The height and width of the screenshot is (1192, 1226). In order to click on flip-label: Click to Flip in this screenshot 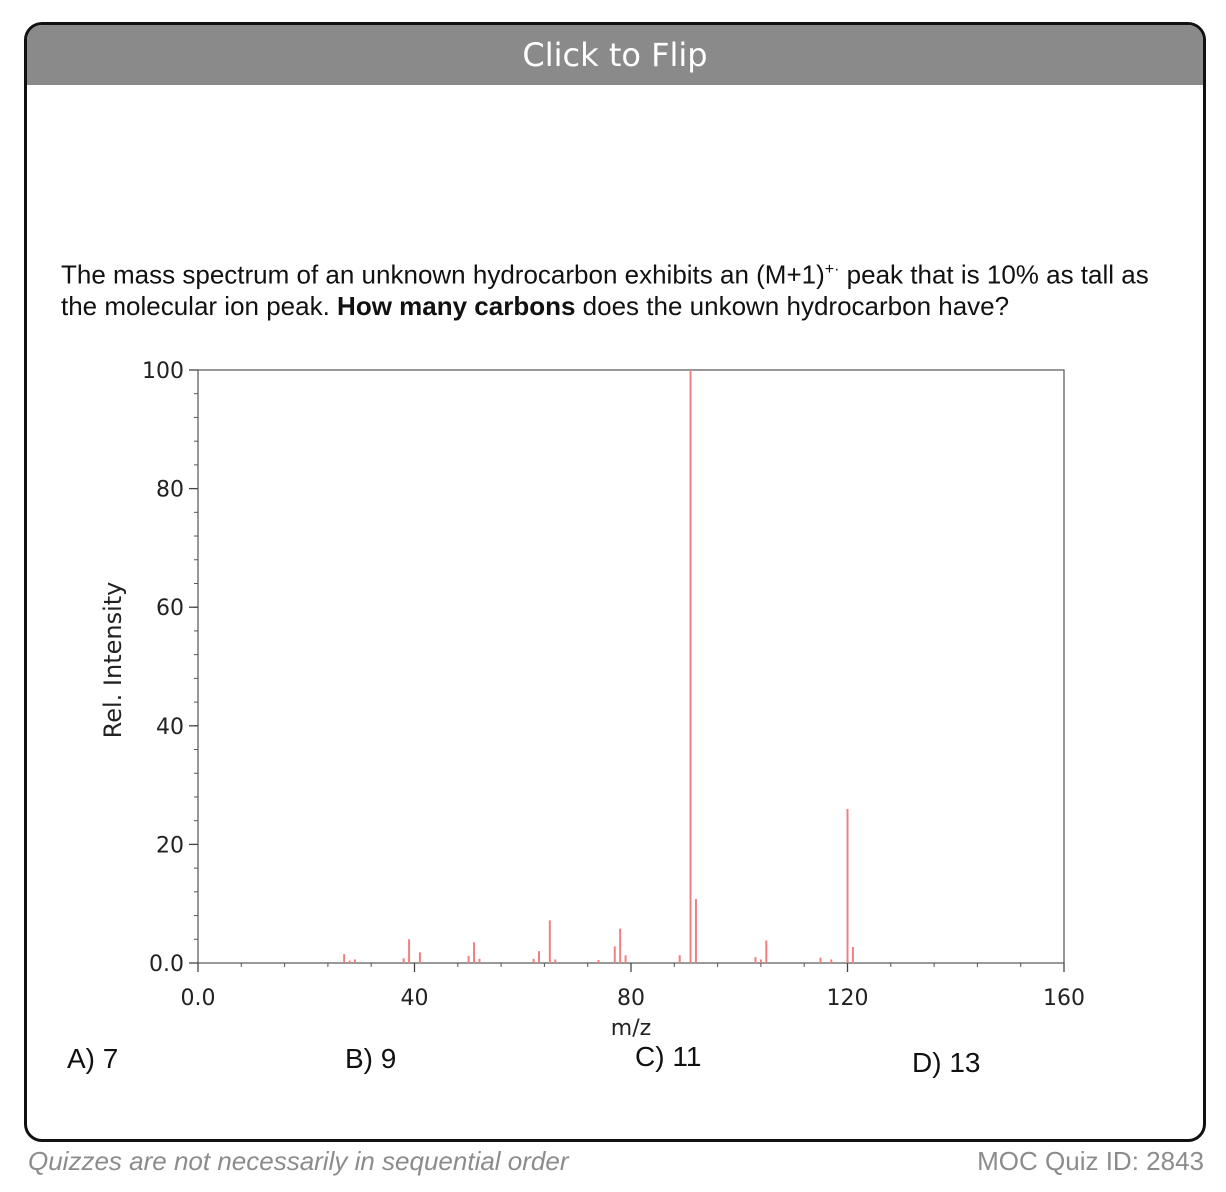, I will do `click(615, 55)`.